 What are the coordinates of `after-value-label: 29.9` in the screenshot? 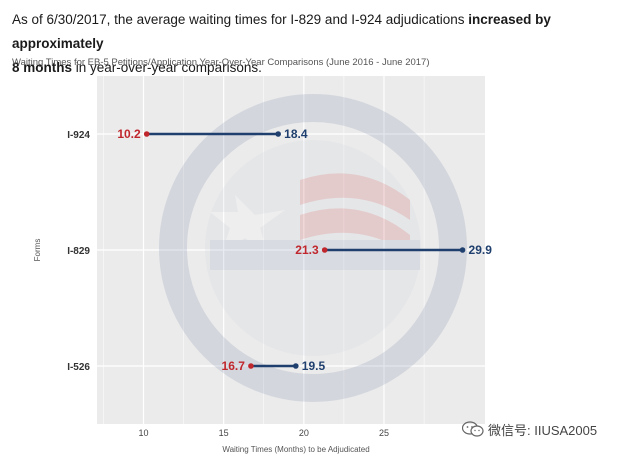 It's located at (481, 250).